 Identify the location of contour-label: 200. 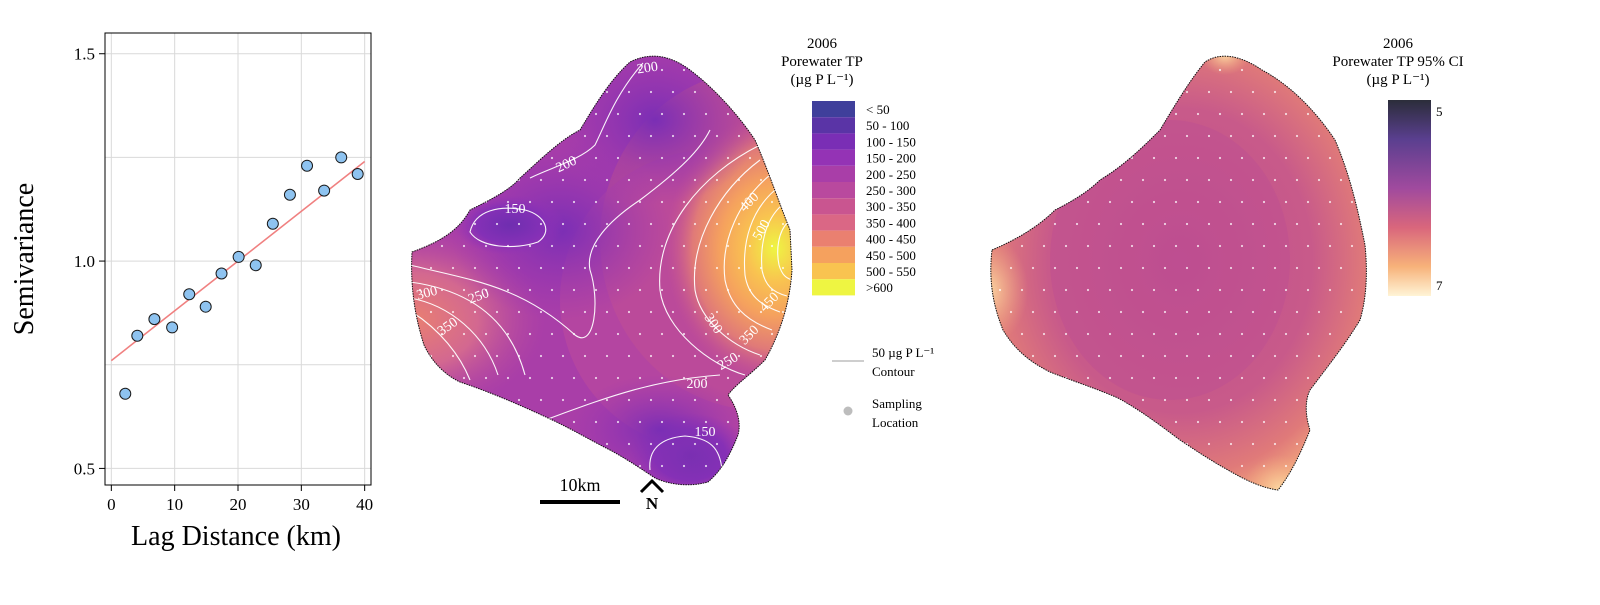
(647, 69).